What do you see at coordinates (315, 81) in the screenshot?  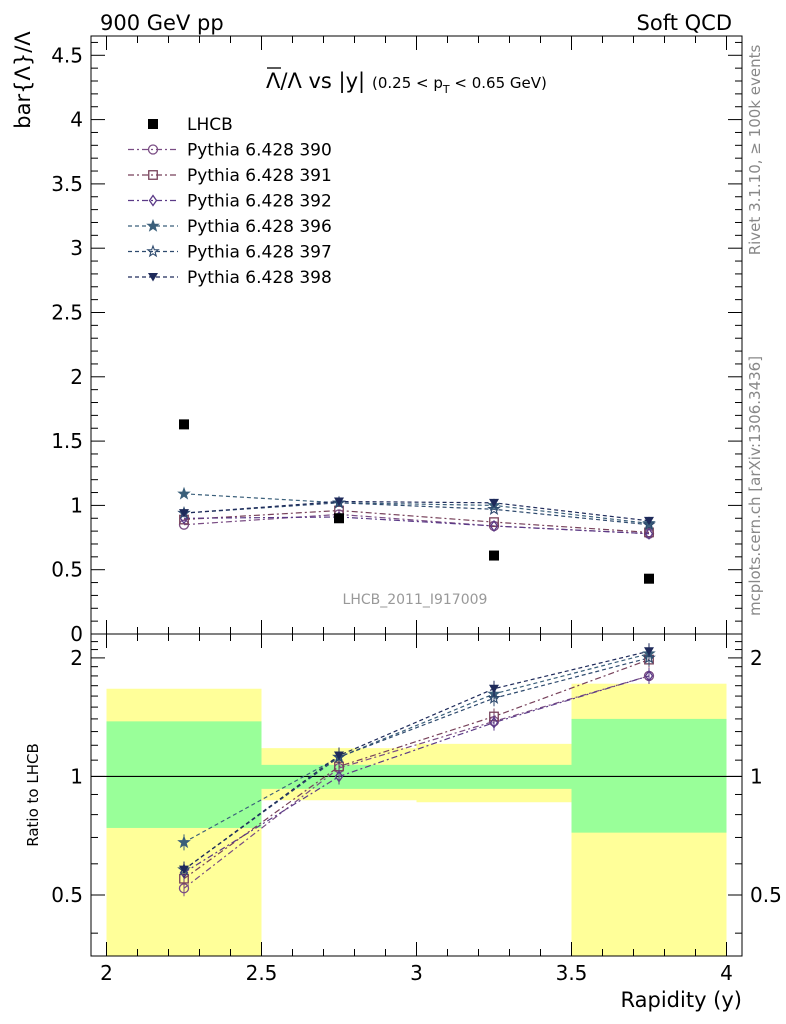 I see `title-main: Λ/Λ vs |y|` at bounding box center [315, 81].